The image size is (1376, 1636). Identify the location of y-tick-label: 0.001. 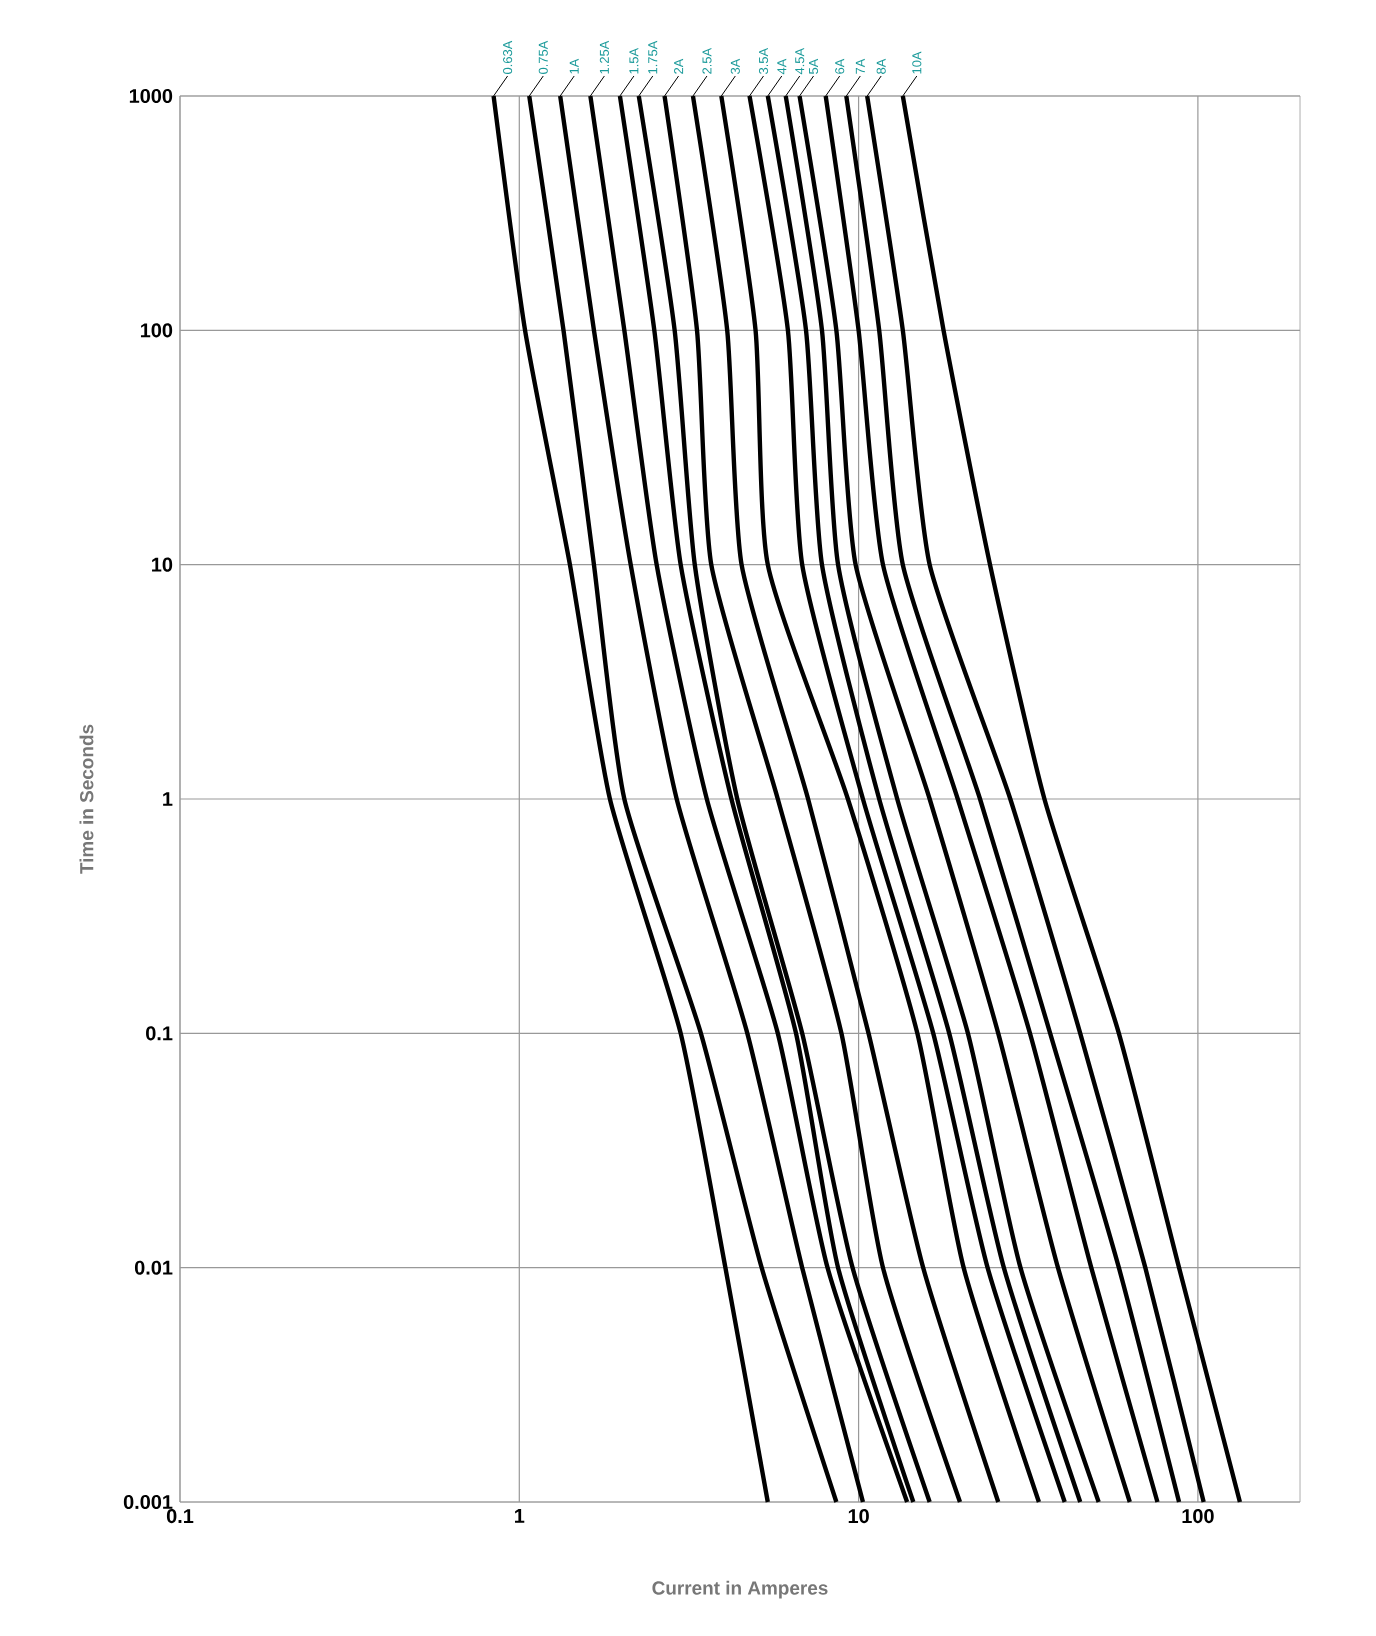
(148, 1502).